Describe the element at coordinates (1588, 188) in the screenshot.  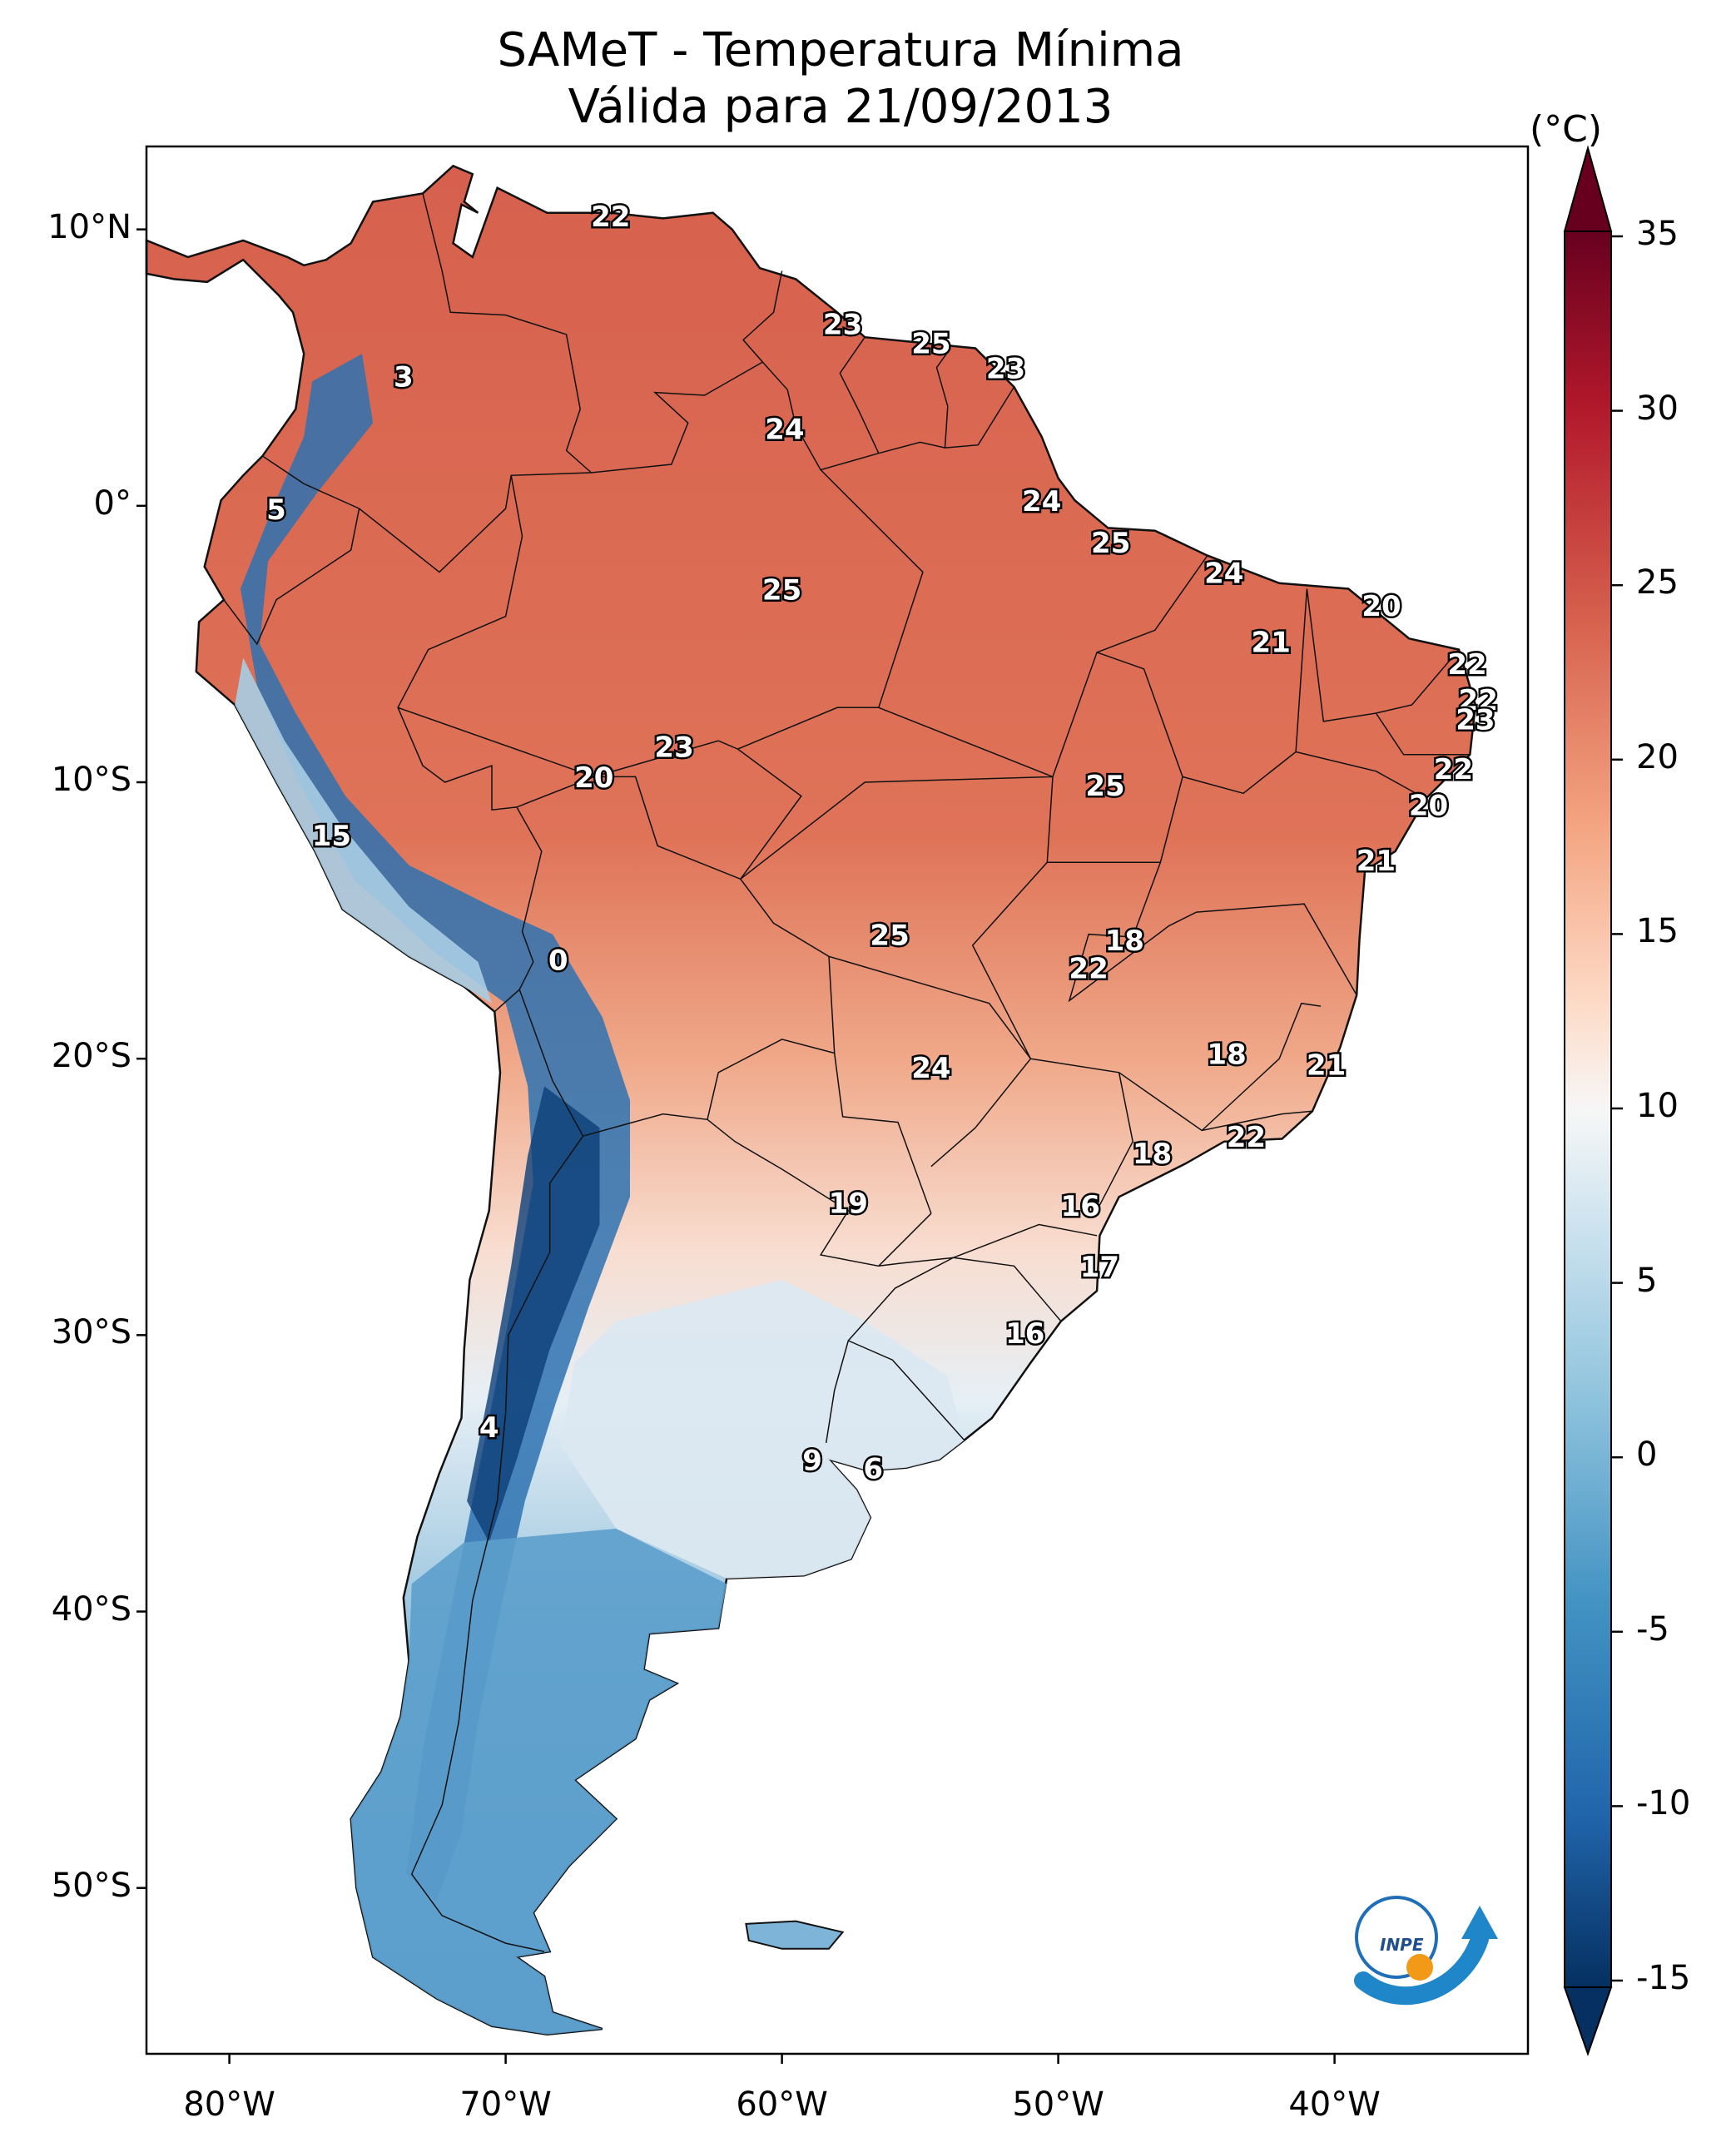
I see `colorbar-top-extend-arrow` at that location.